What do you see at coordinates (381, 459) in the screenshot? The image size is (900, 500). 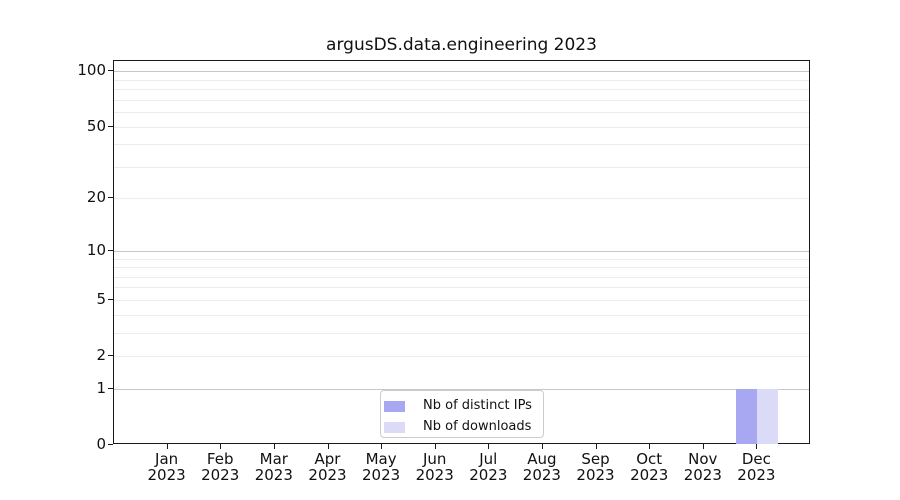 I see `x-tick-month: May` at bounding box center [381, 459].